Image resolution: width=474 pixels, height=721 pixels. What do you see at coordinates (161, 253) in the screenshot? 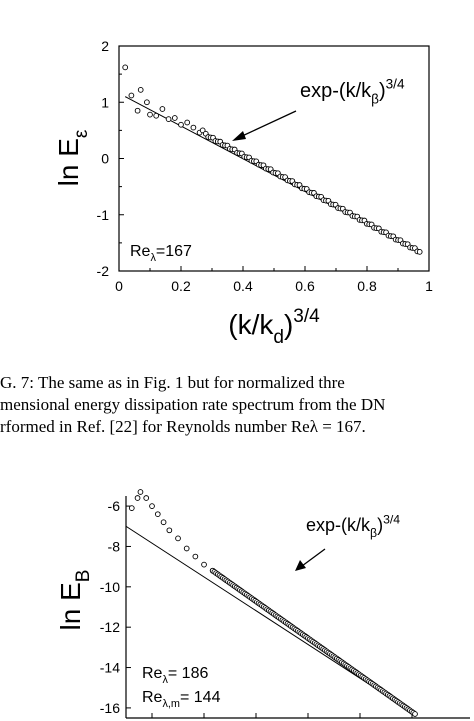
I see `re-label: Reλ=167` at bounding box center [161, 253].